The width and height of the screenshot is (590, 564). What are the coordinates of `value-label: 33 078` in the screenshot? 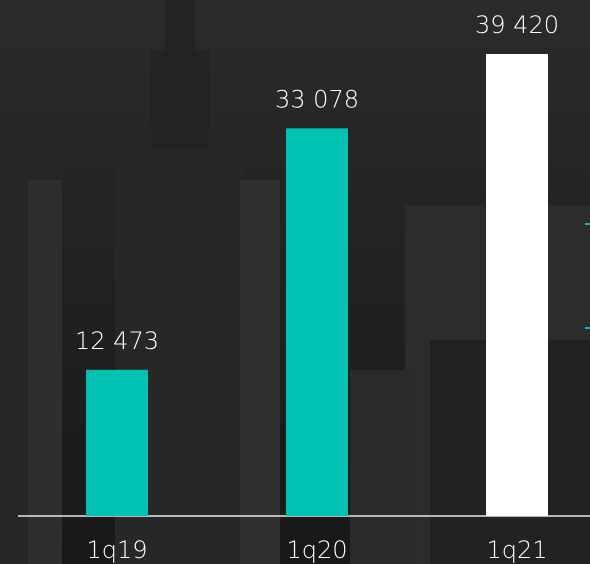 It's located at (317, 99).